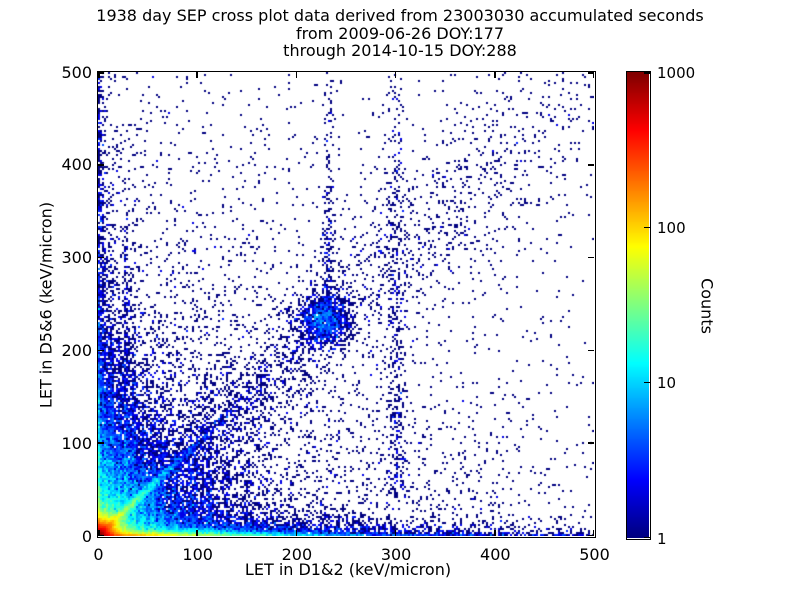  I want to click on colorbar-tick-label: 100, so click(671, 227).